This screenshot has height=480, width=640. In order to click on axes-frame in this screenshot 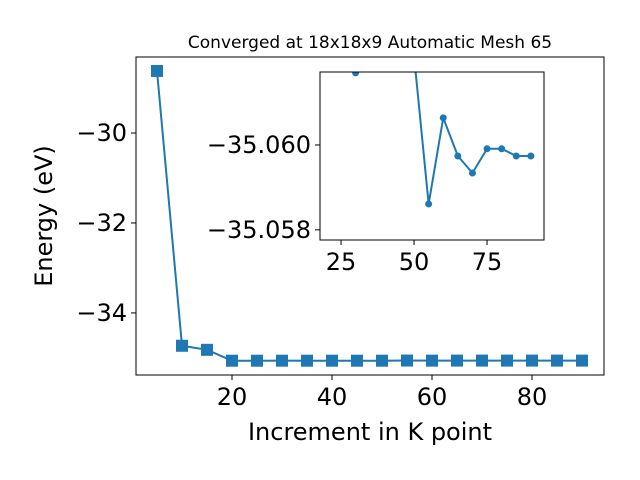, I will do `click(432, 156)`.